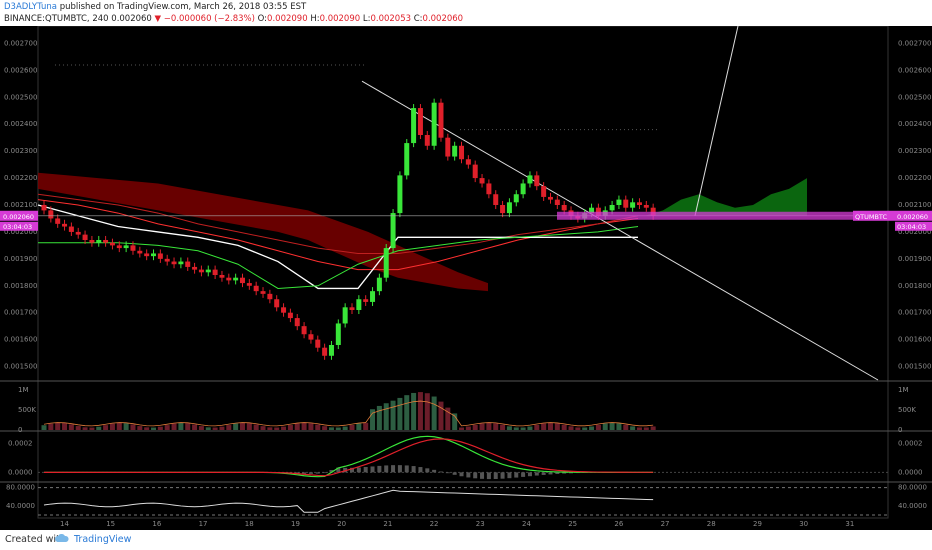 This screenshot has width=932, height=550. Describe the element at coordinates (20, 430) in the screenshot. I see `volume-tick-left: 0` at that location.